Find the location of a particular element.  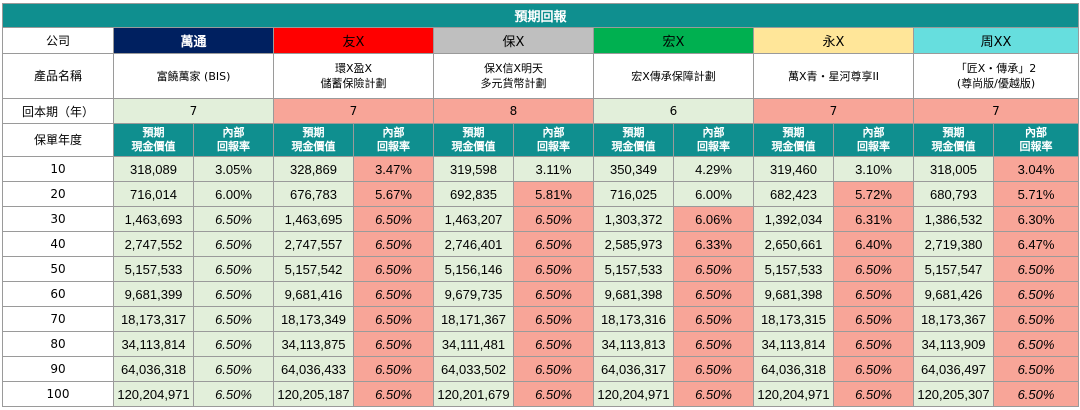

cash-value-cell: 9,681,426 is located at coordinates (953, 294).